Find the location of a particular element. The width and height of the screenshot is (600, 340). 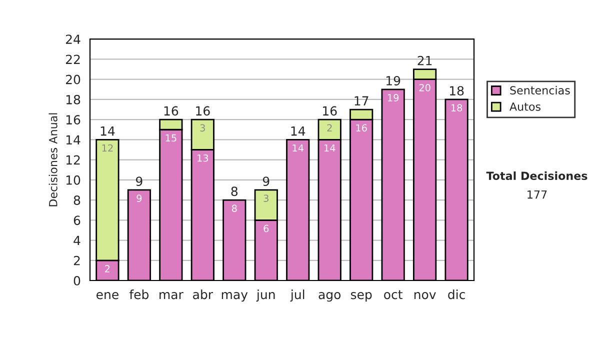

data-label: 8 is located at coordinates (234, 208).